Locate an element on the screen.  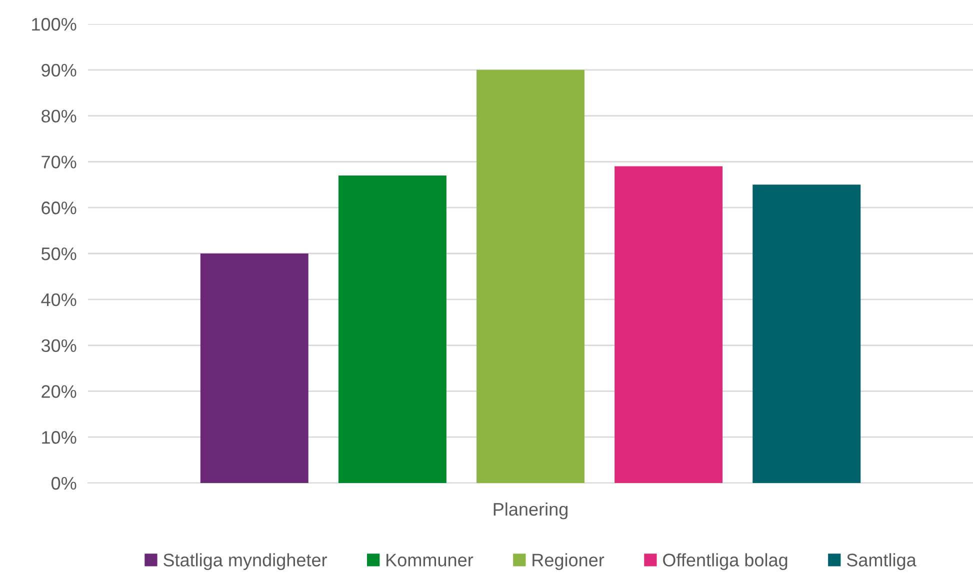
legend-label: Samtliga is located at coordinates (881, 561).